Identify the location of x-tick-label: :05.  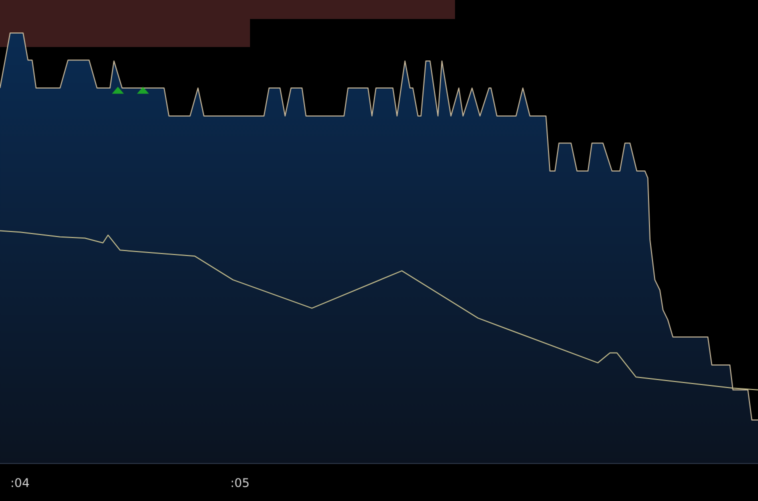
(240, 483).